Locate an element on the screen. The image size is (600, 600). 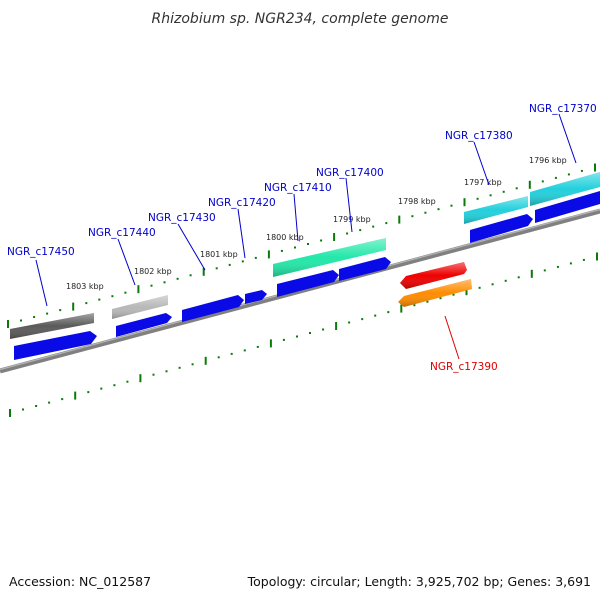
cds-arrow-c17410 is located at coordinates (308, 283).